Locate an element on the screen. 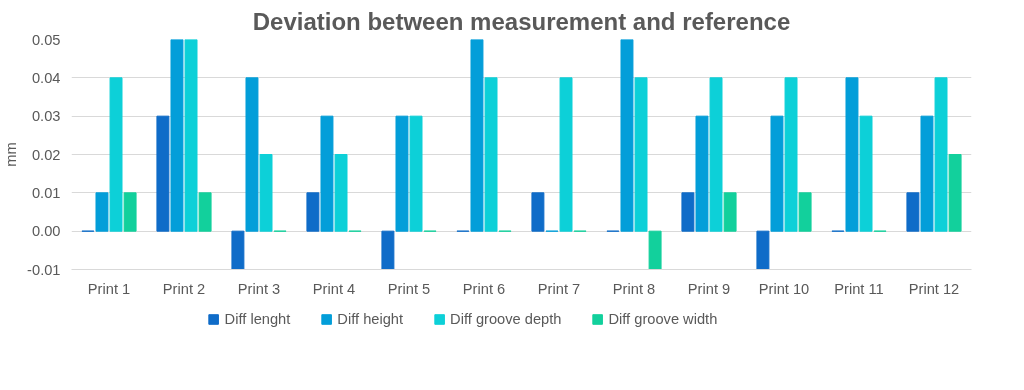 The height and width of the screenshot is (390, 1024). legend-label: Diff groove width is located at coordinates (663, 319).